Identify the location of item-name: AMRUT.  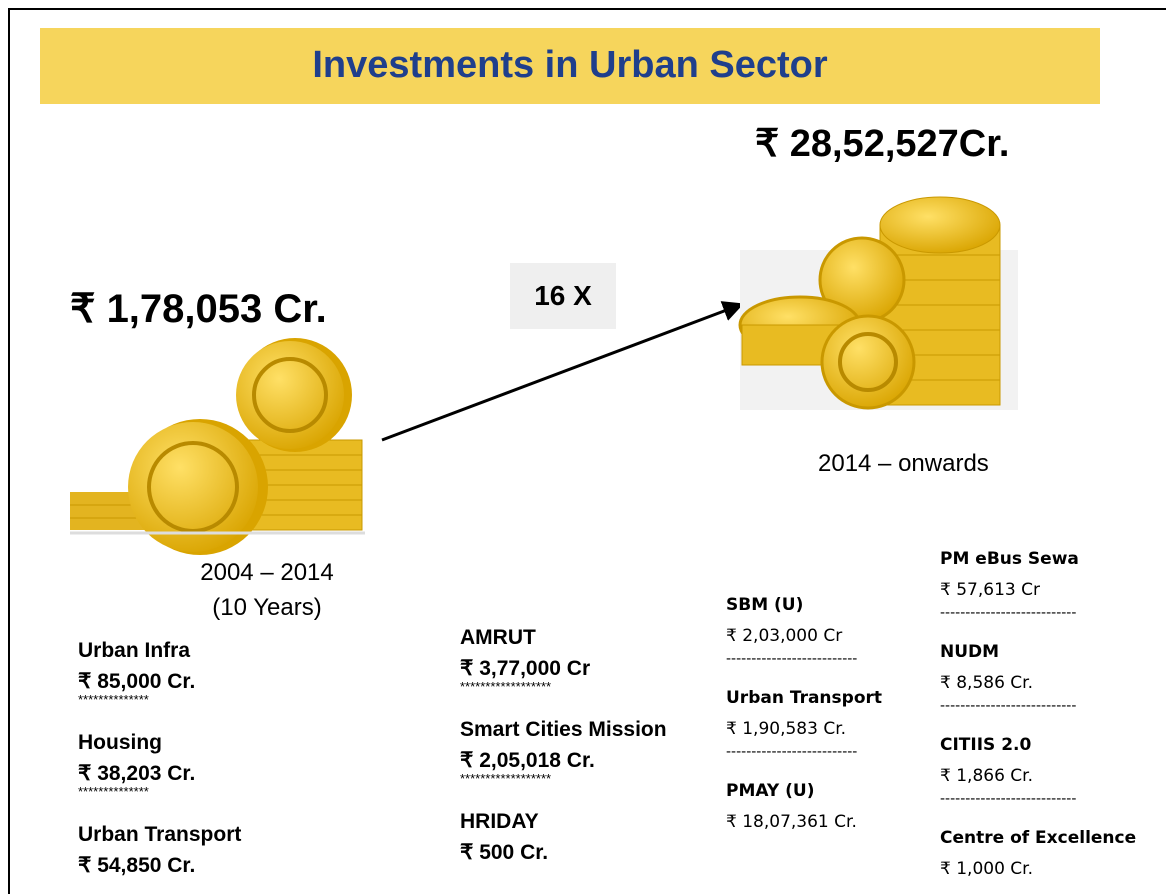
(498, 637).